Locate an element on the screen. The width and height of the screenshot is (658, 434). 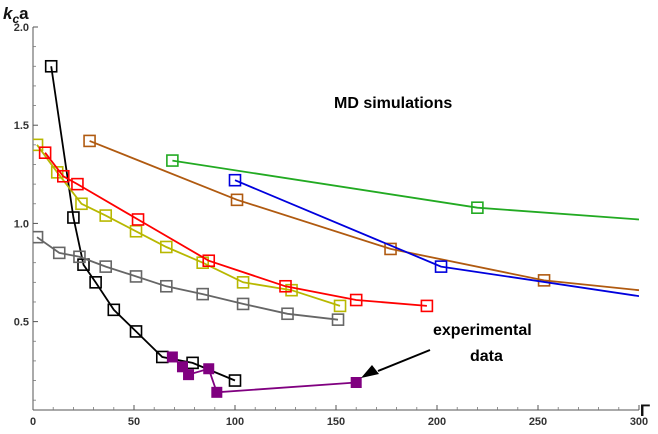
x-tick-label: 0 is located at coordinates (33, 422).